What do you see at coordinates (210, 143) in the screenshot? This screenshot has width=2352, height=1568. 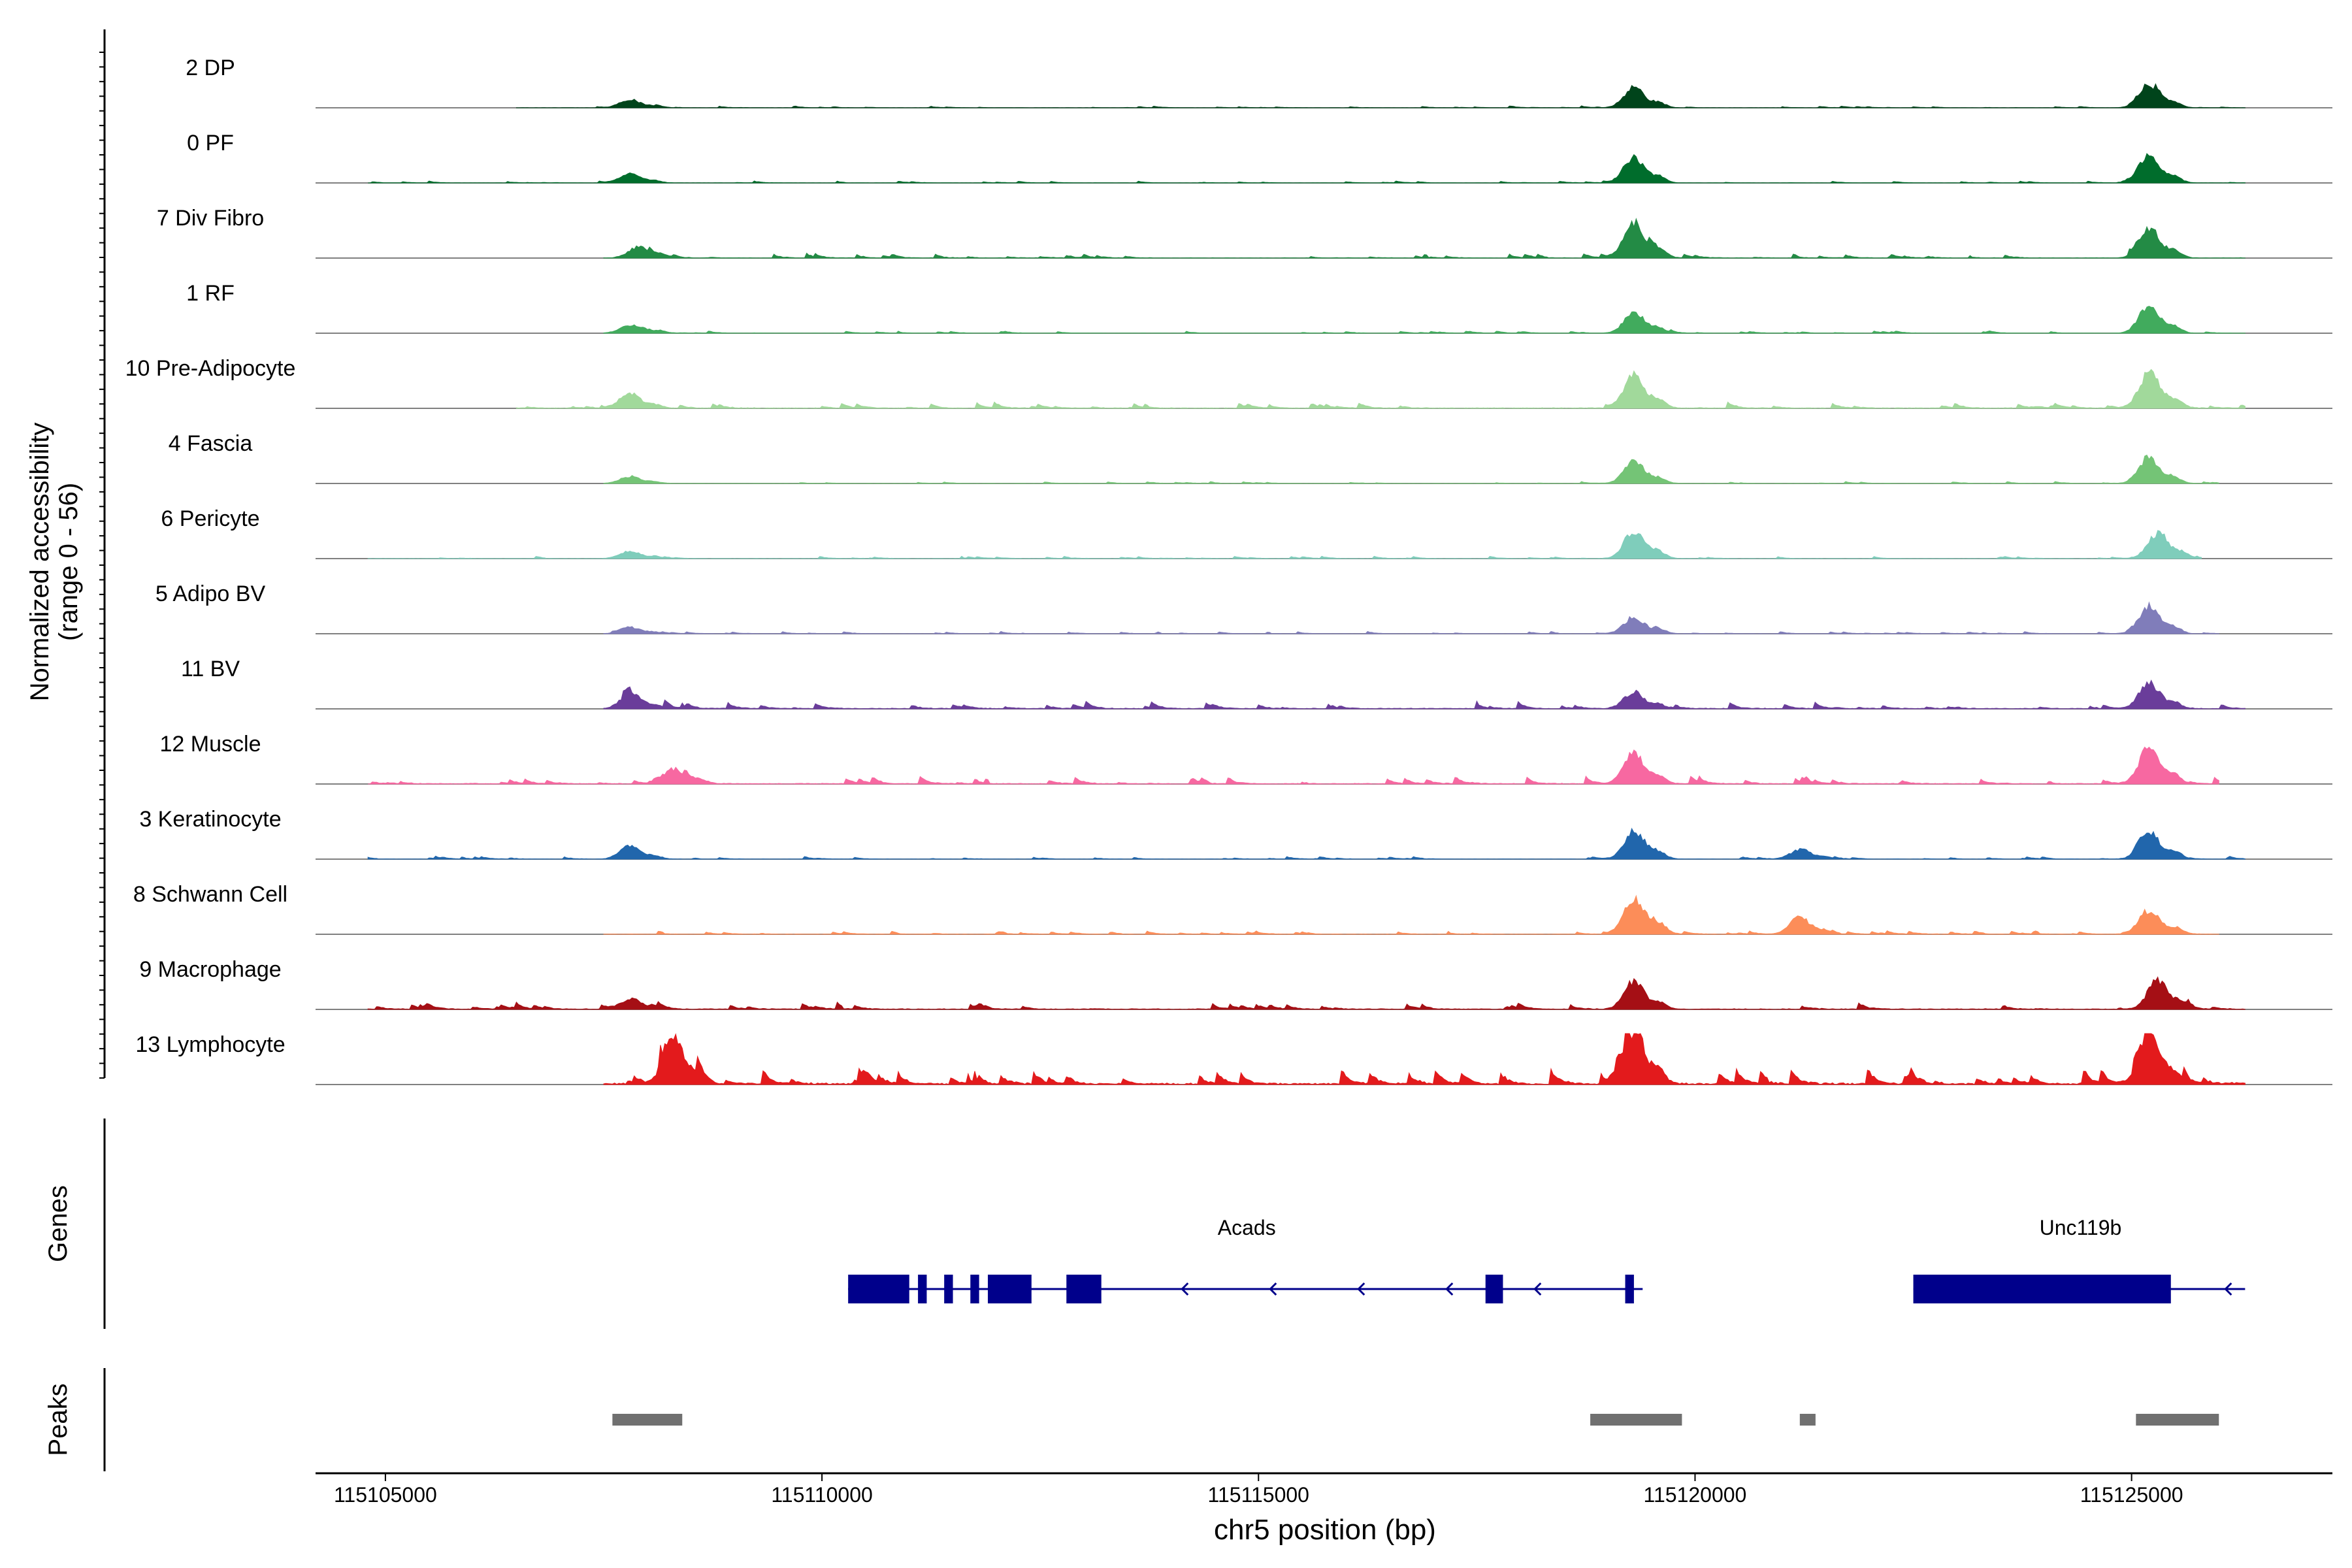 I see `track-label: 0 PF` at bounding box center [210, 143].